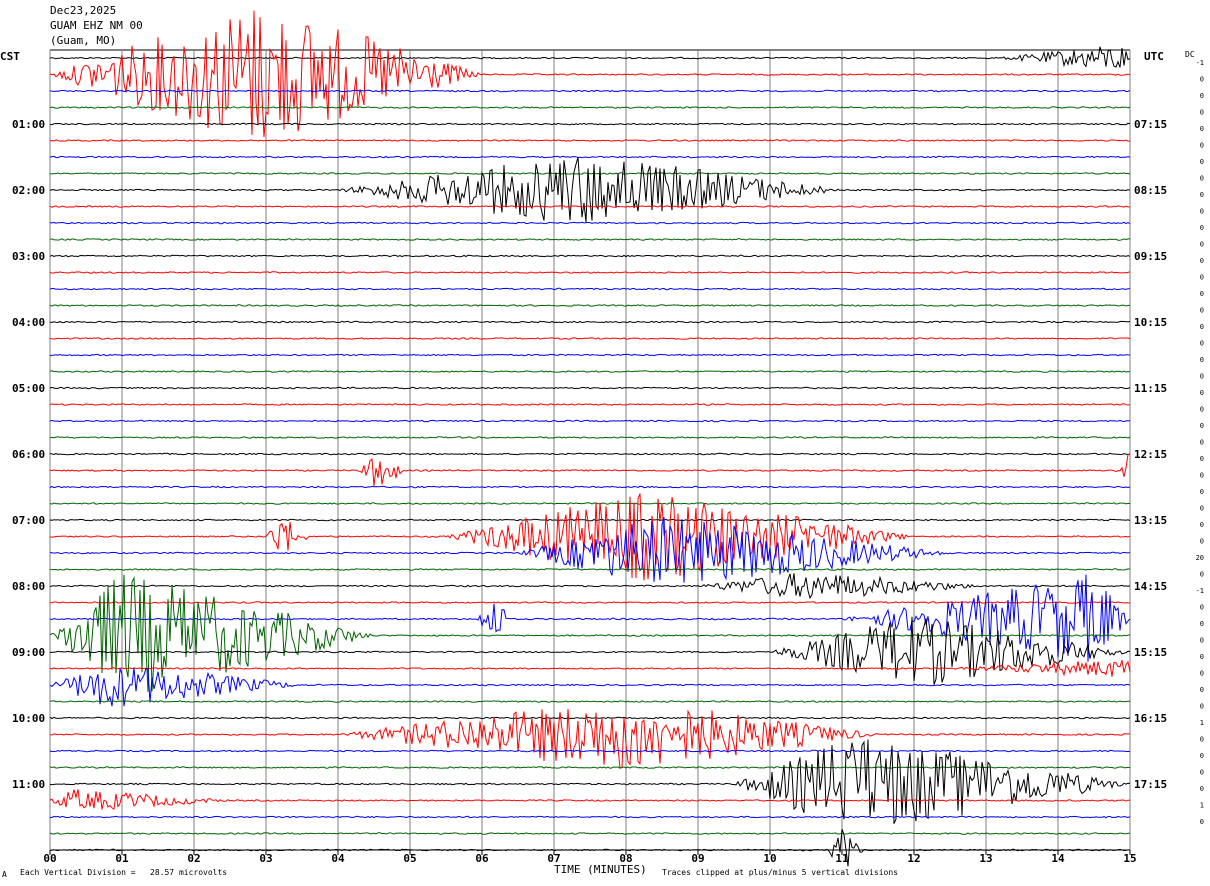 This screenshot has height=886, width=1210. I want to click on x-tick-label: 13, so click(985, 858).